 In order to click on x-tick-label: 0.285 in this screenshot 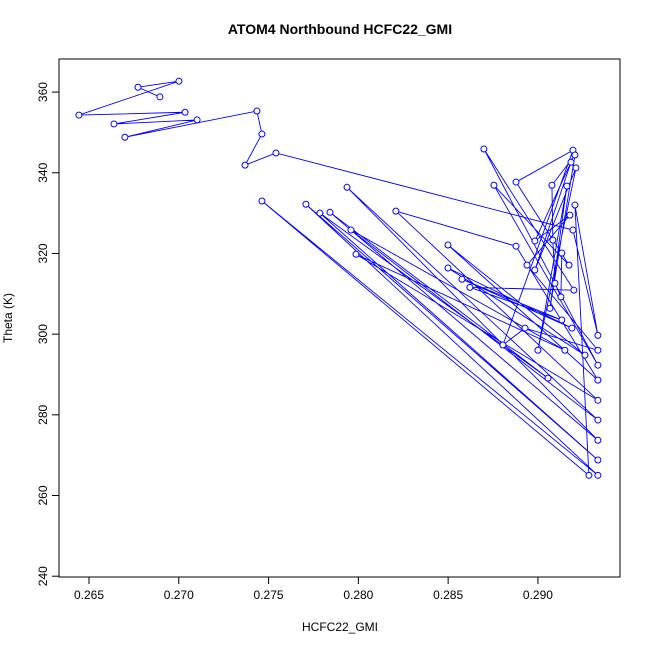, I will do `click(448, 595)`.